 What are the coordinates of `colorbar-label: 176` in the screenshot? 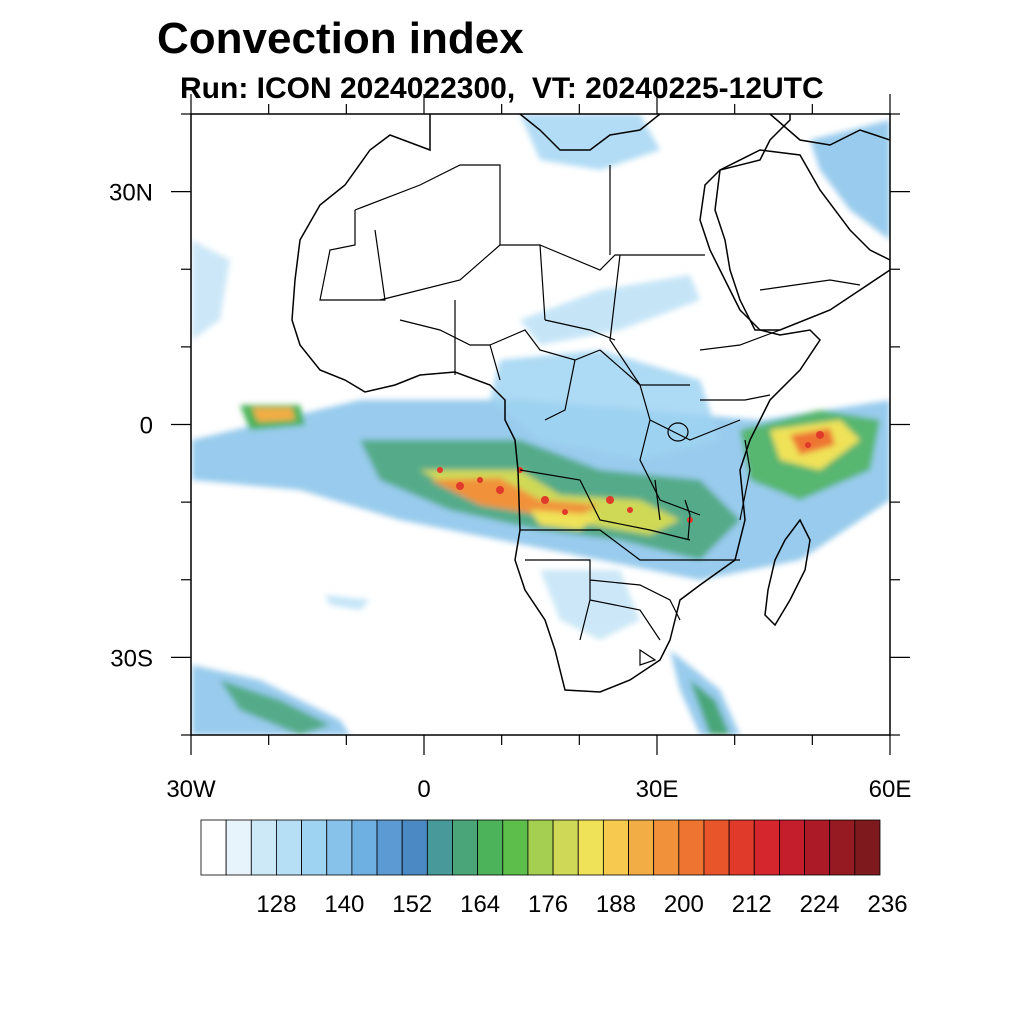 It's located at (548, 904).